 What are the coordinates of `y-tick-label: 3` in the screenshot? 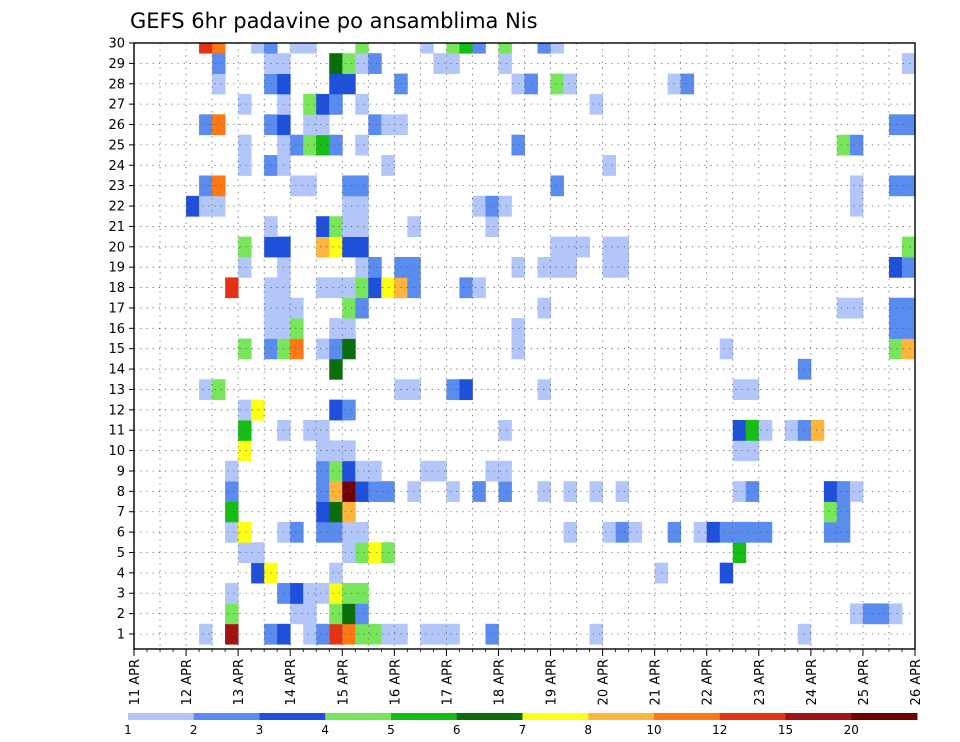 It's located at (121, 594).